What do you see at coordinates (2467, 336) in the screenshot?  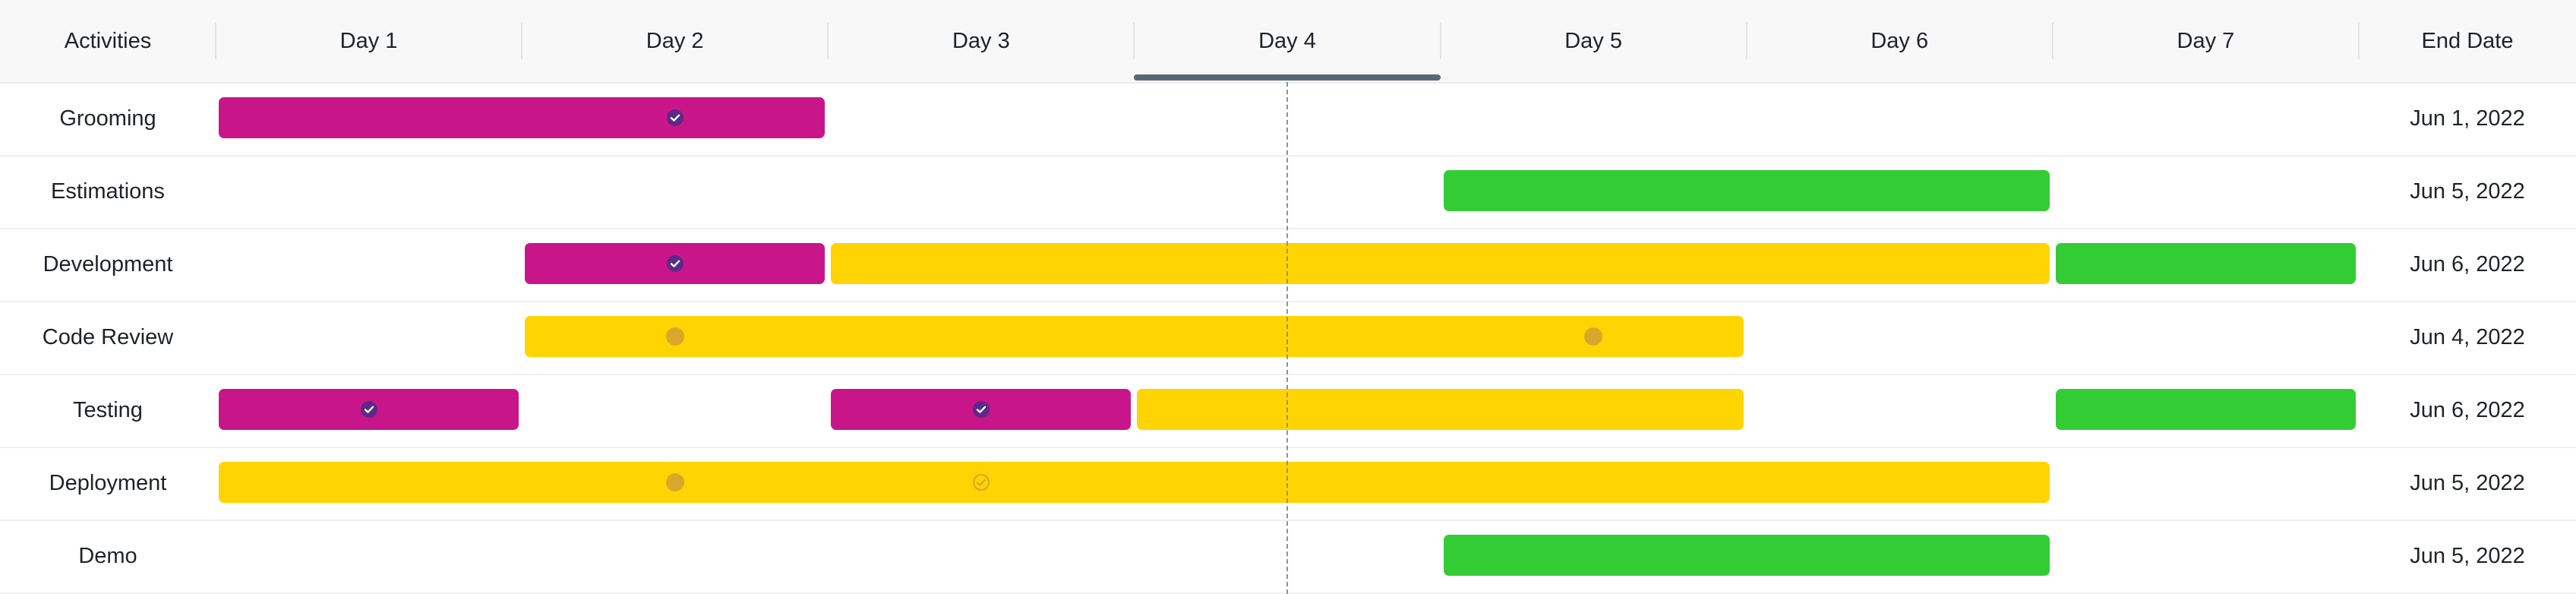 I see `end-date-value: Jun 4, 2022` at bounding box center [2467, 336].